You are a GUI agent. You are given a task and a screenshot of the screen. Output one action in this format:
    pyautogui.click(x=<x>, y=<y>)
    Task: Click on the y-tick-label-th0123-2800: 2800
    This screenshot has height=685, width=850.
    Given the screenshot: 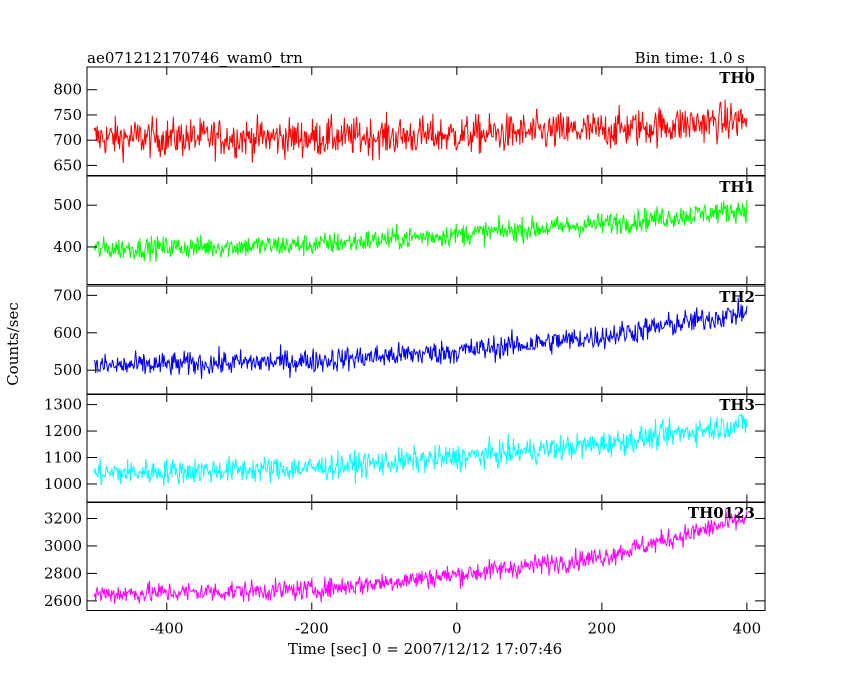 What is the action you would take?
    pyautogui.click(x=63, y=573)
    